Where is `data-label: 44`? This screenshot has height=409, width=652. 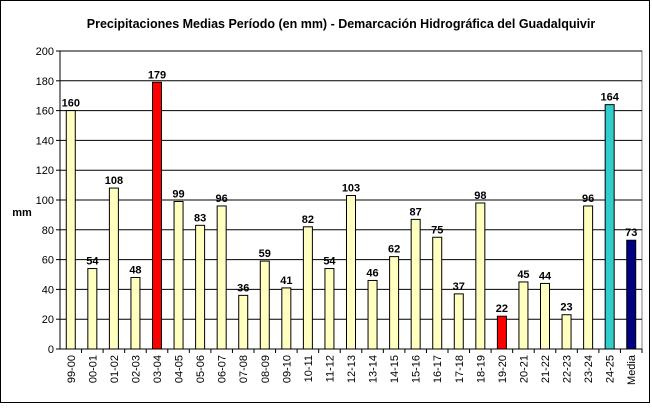
data-label: 44 is located at coordinates (545, 276).